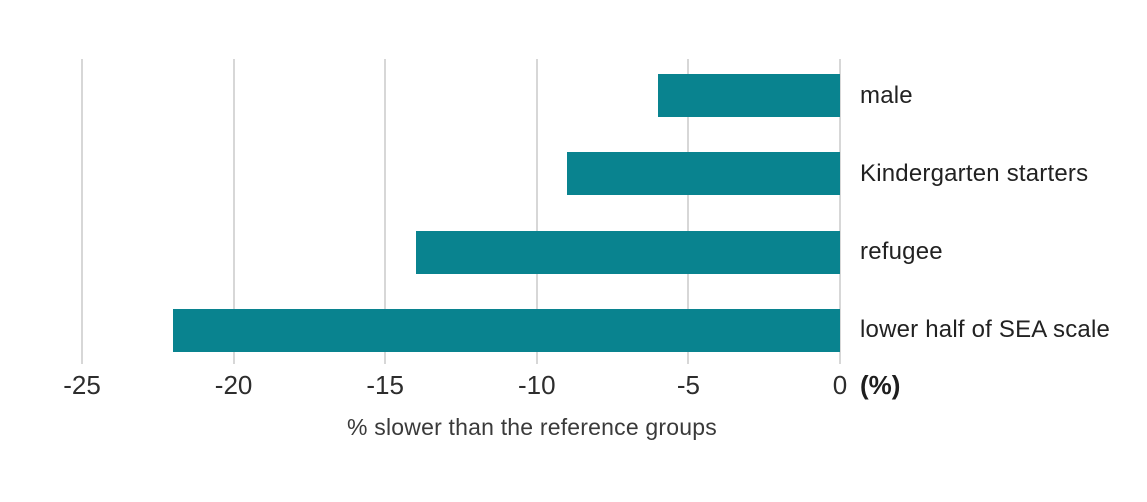  What do you see at coordinates (688, 385) in the screenshot?
I see `x-axis-tick-label: -5` at bounding box center [688, 385].